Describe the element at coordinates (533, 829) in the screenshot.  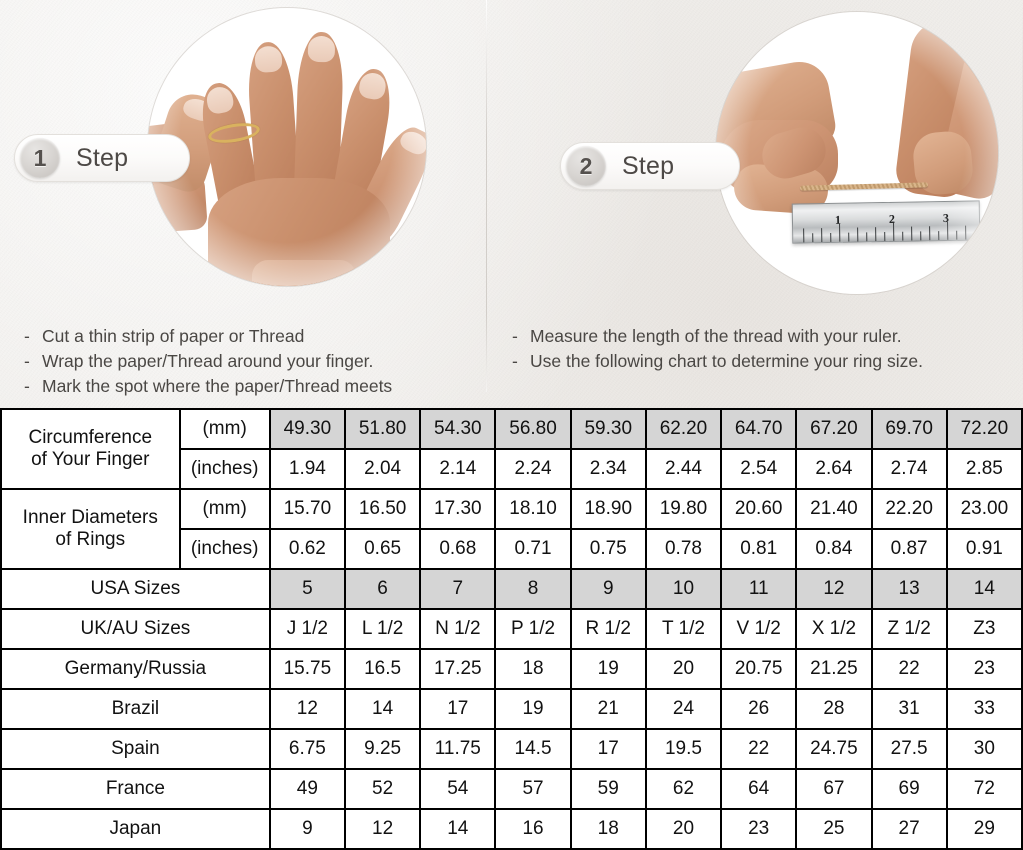
I see `table-cell: 16` at that location.